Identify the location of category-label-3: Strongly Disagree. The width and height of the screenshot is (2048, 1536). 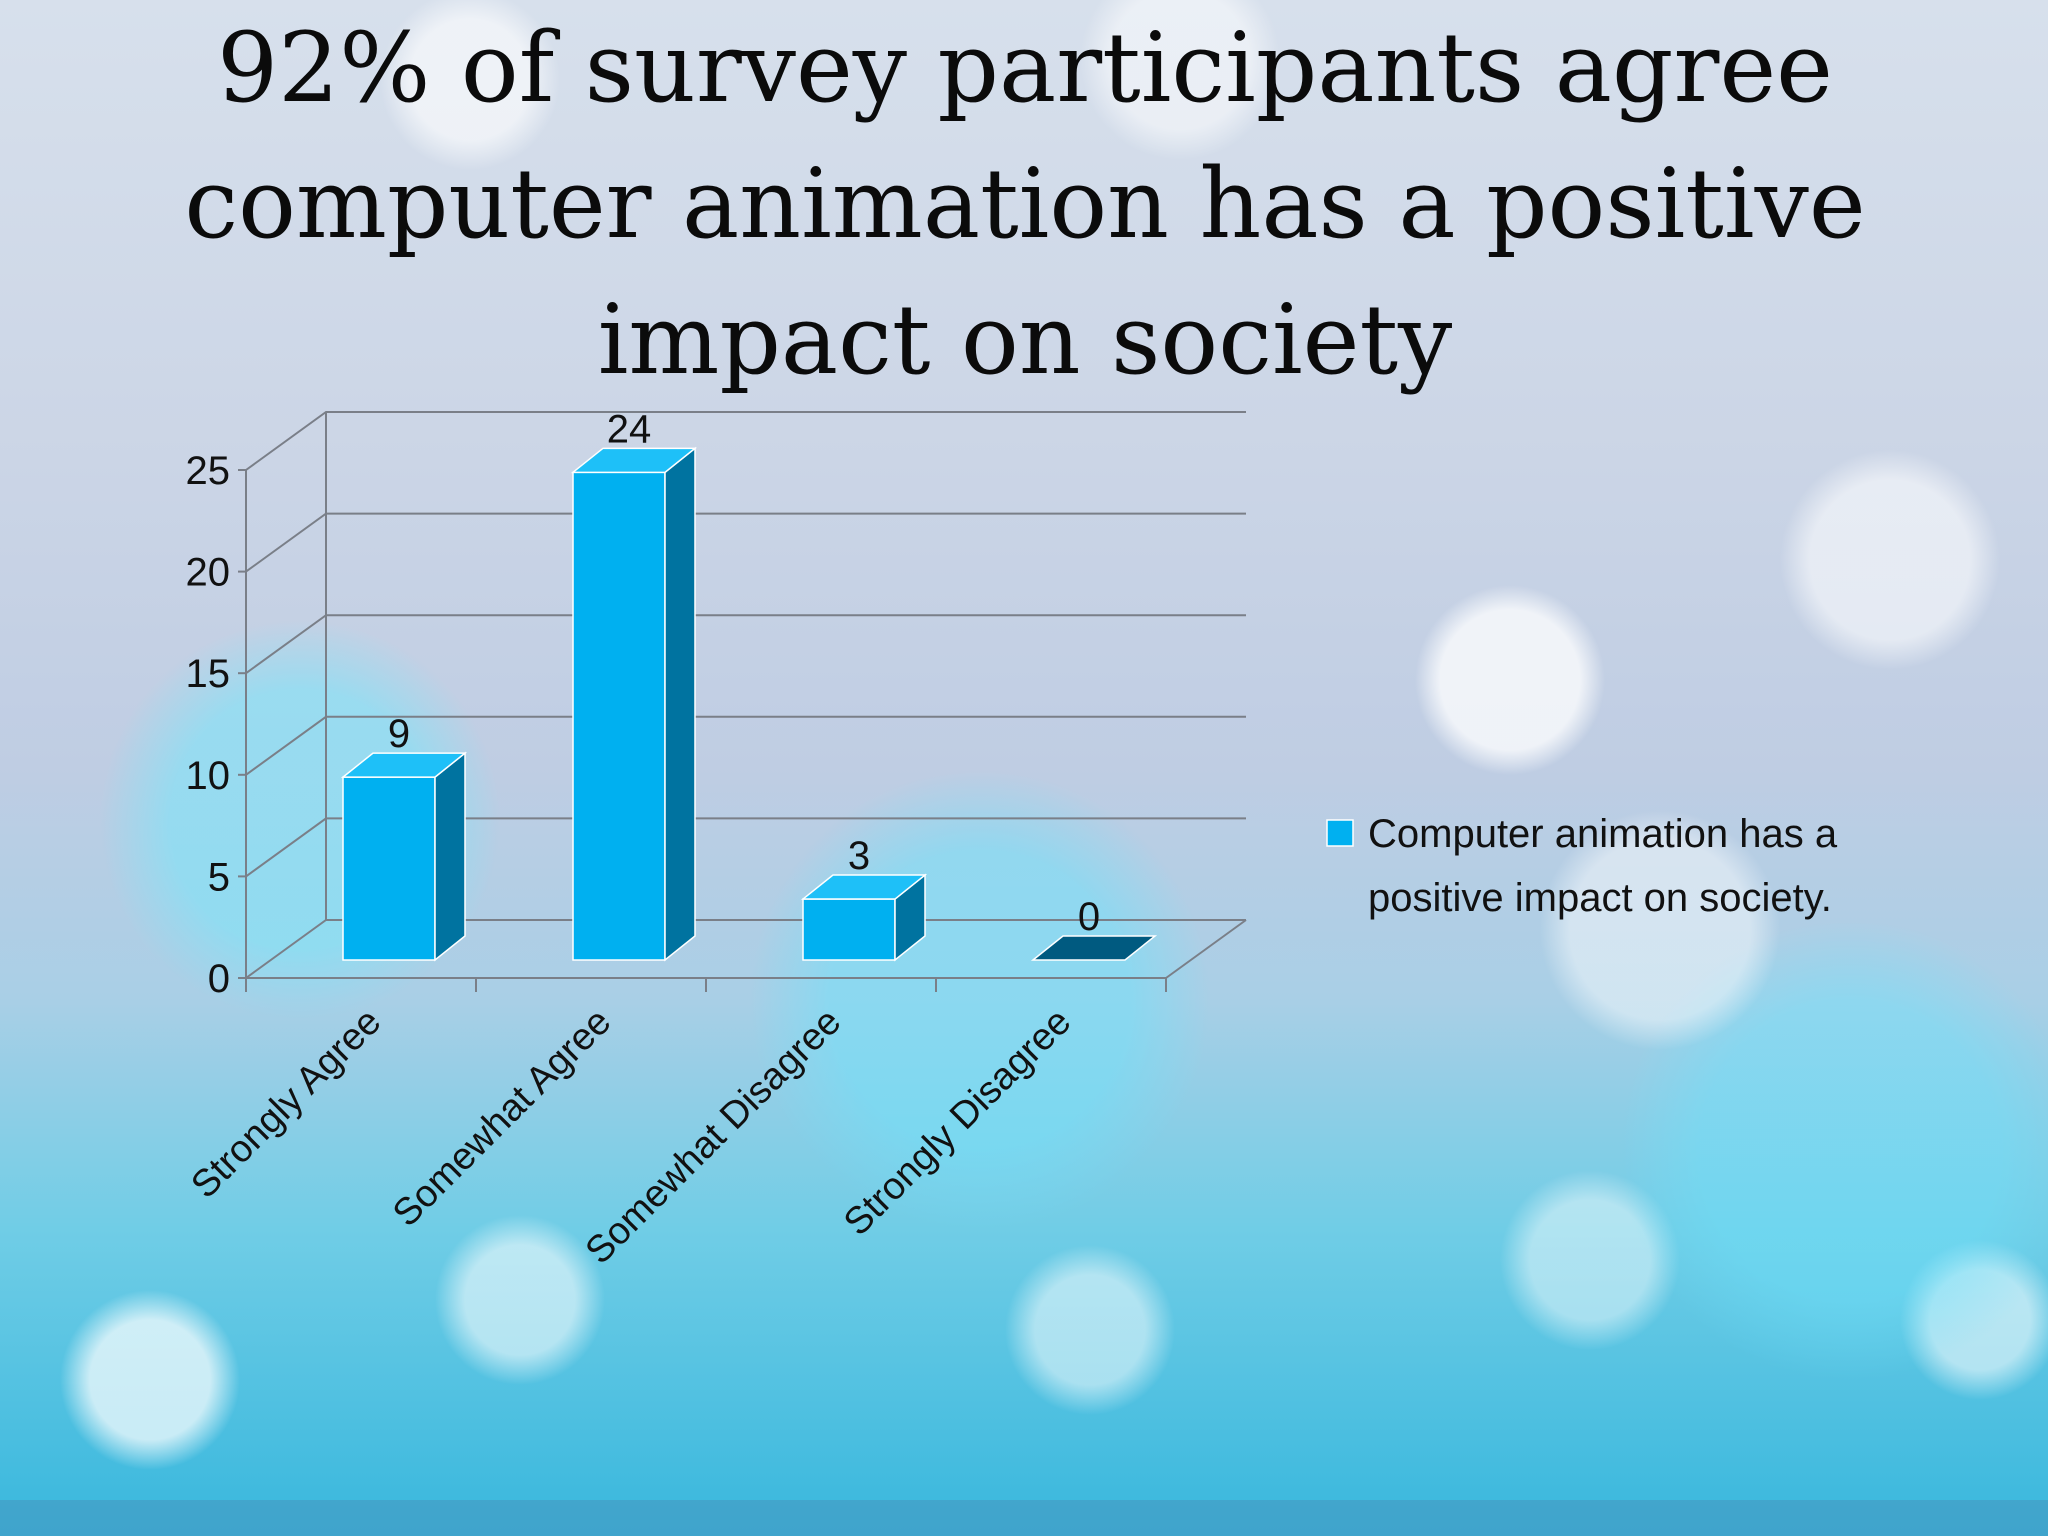
(957, 1122).